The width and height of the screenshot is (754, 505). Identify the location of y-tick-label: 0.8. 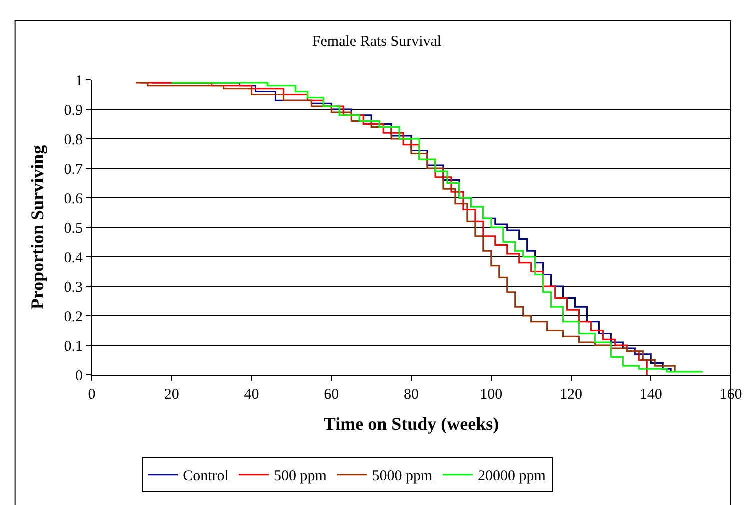
(73, 140).